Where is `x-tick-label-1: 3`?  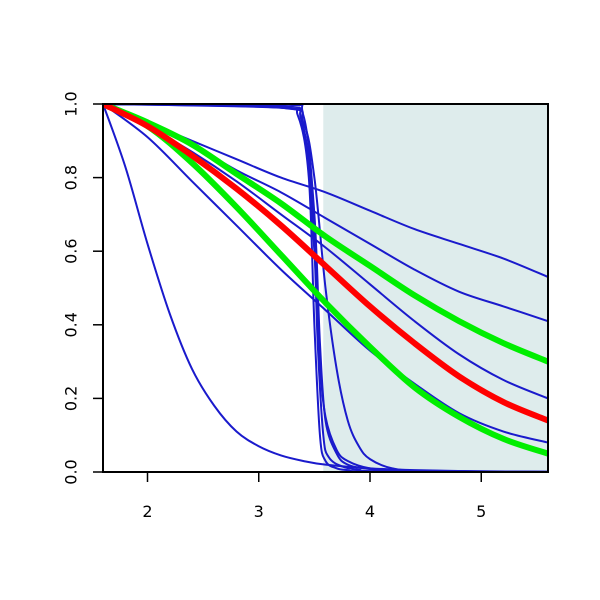
x-tick-label-1: 3 is located at coordinates (259, 511).